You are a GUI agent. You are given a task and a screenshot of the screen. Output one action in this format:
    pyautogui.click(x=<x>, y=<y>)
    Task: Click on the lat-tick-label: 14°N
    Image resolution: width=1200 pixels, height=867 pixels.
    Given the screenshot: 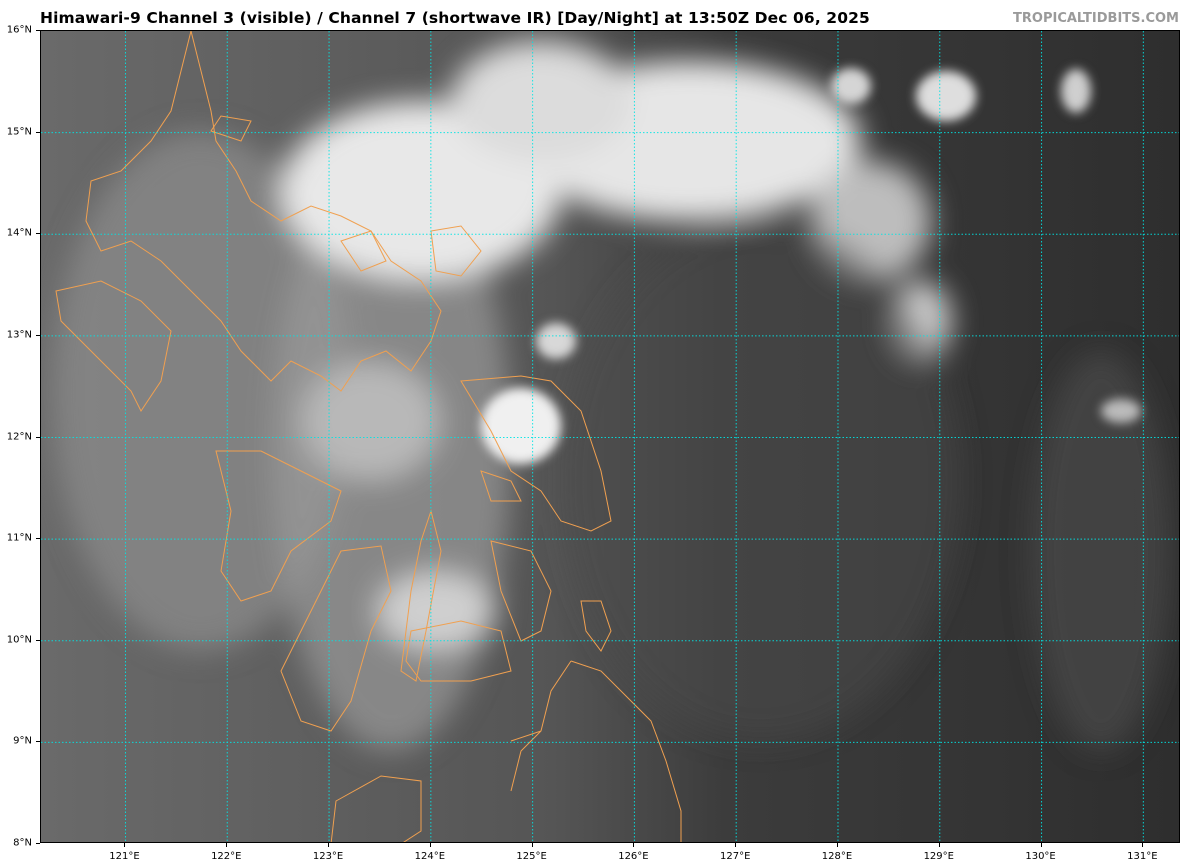 What is the action you would take?
    pyautogui.click(x=19, y=233)
    